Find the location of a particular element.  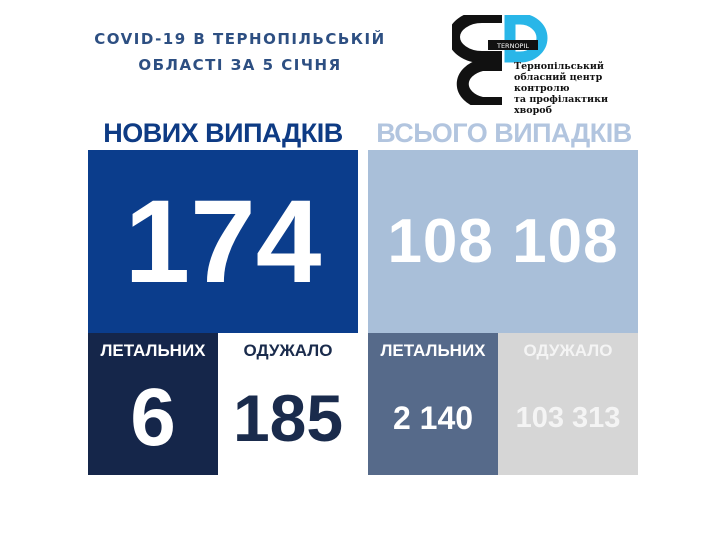

total-deaths-card: ЛЕТАЛЬНИХ 2 140 is located at coordinates (433, 404).